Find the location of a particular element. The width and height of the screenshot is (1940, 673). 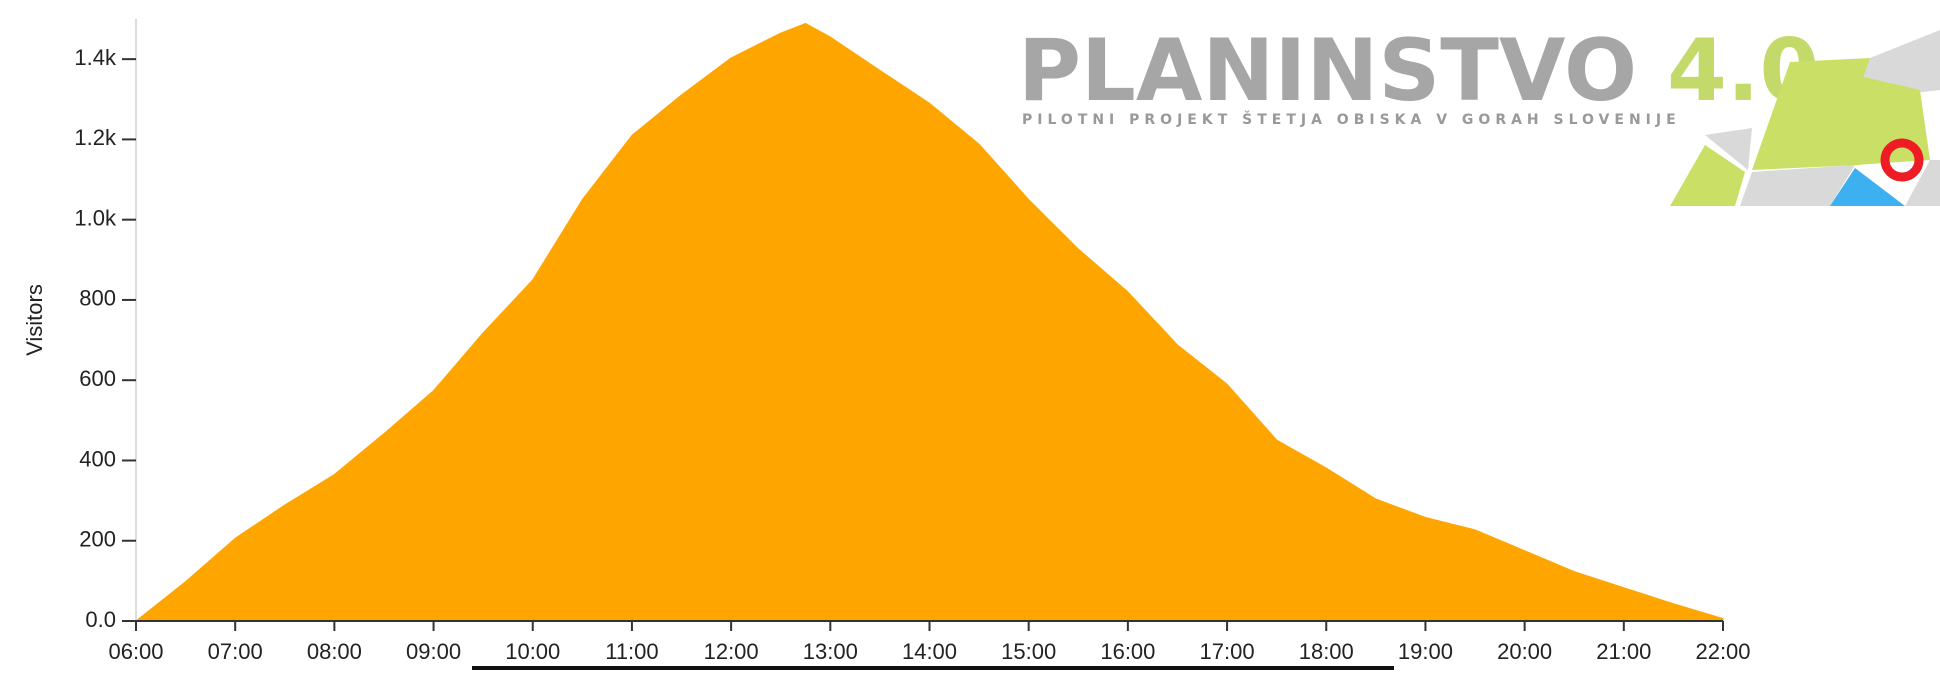

x-tick-label: 18:00 is located at coordinates (1326, 651).